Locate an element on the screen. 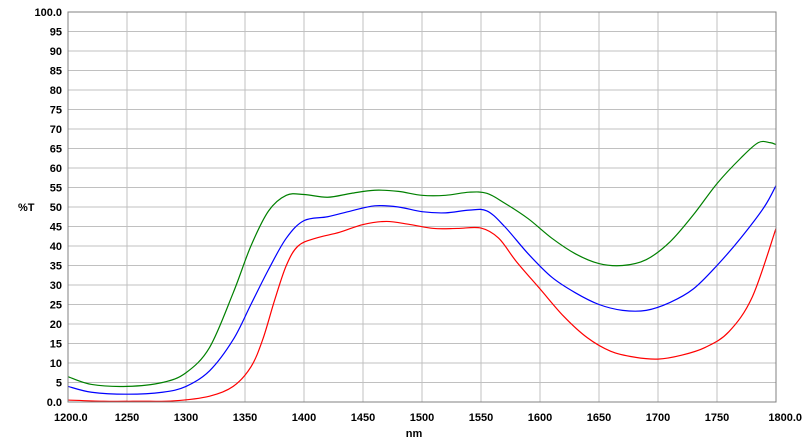  y-tick-label: 30 is located at coordinates (56, 286).